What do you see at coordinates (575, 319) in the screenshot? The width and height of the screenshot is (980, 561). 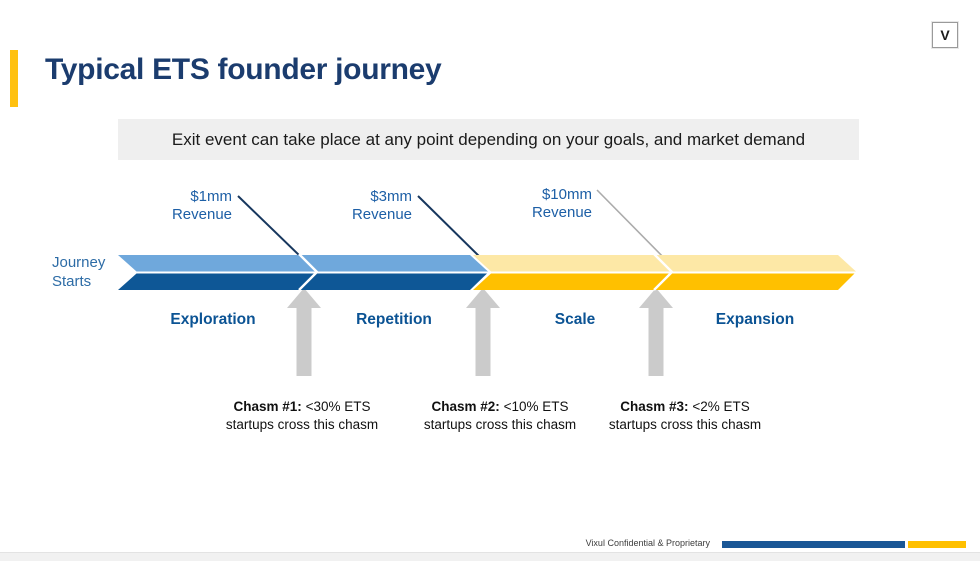 I see `phase-label-scale: Scale` at bounding box center [575, 319].